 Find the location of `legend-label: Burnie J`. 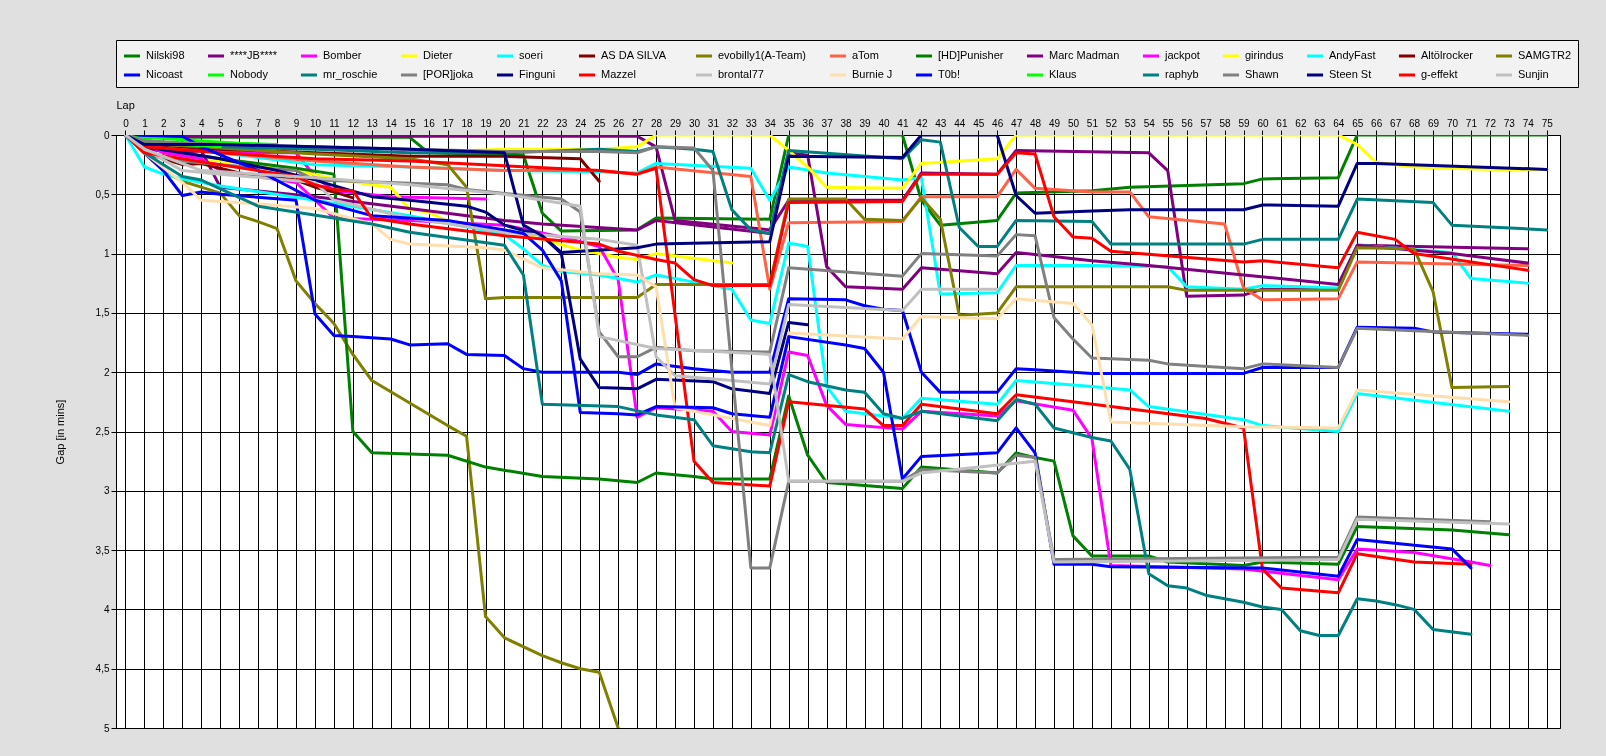

legend-label: Burnie J is located at coordinates (872, 74).